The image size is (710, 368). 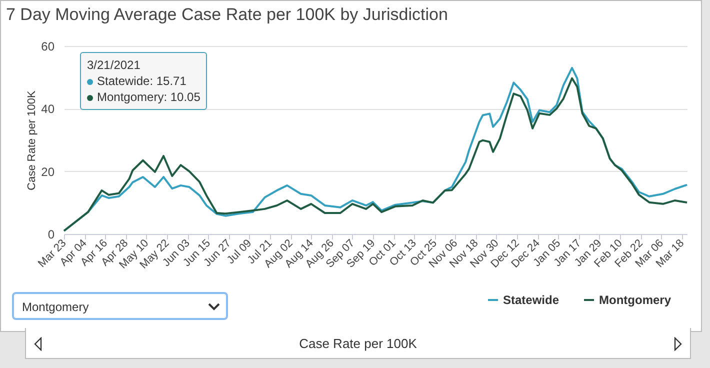 What do you see at coordinates (48, 171) in the screenshot?
I see `y-tick-label: 20` at bounding box center [48, 171].